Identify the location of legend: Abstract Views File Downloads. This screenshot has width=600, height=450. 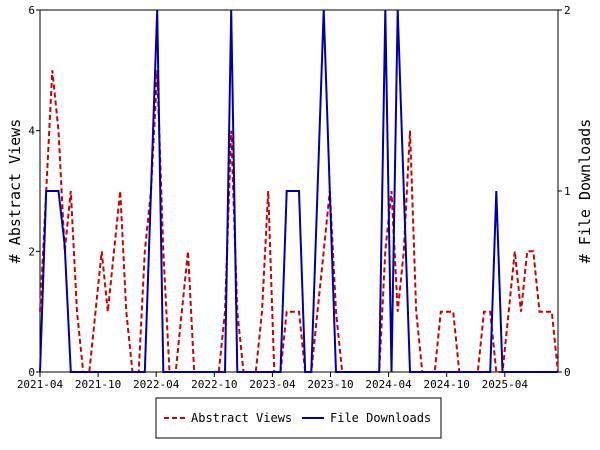
(298, 418).